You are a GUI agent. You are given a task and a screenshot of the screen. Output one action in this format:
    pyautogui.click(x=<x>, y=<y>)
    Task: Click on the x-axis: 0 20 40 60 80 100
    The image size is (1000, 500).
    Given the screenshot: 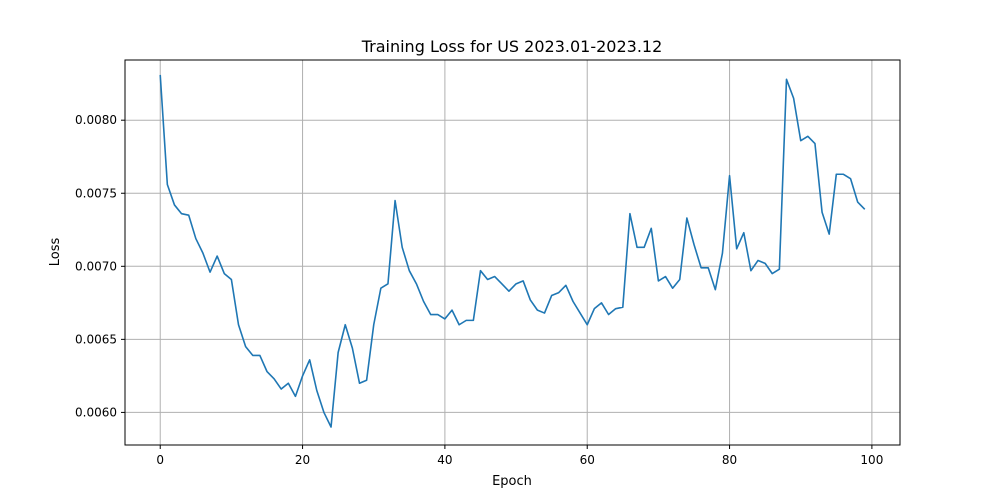 What is the action you would take?
    pyautogui.click(x=519, y=456)
    